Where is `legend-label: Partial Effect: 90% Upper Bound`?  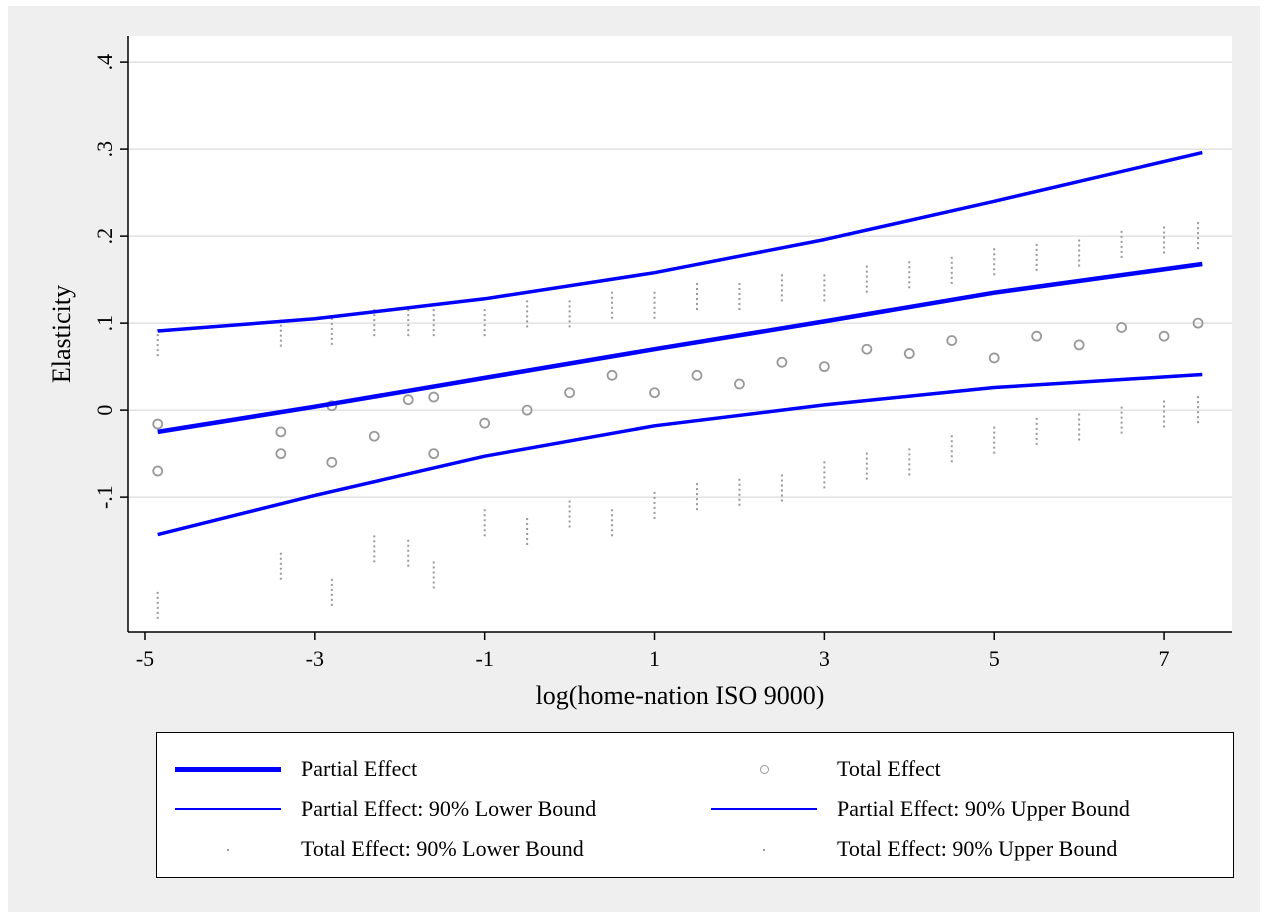 legend-label: Partial Effect: 90% Upper Bound is located at coordinates (983, 808).